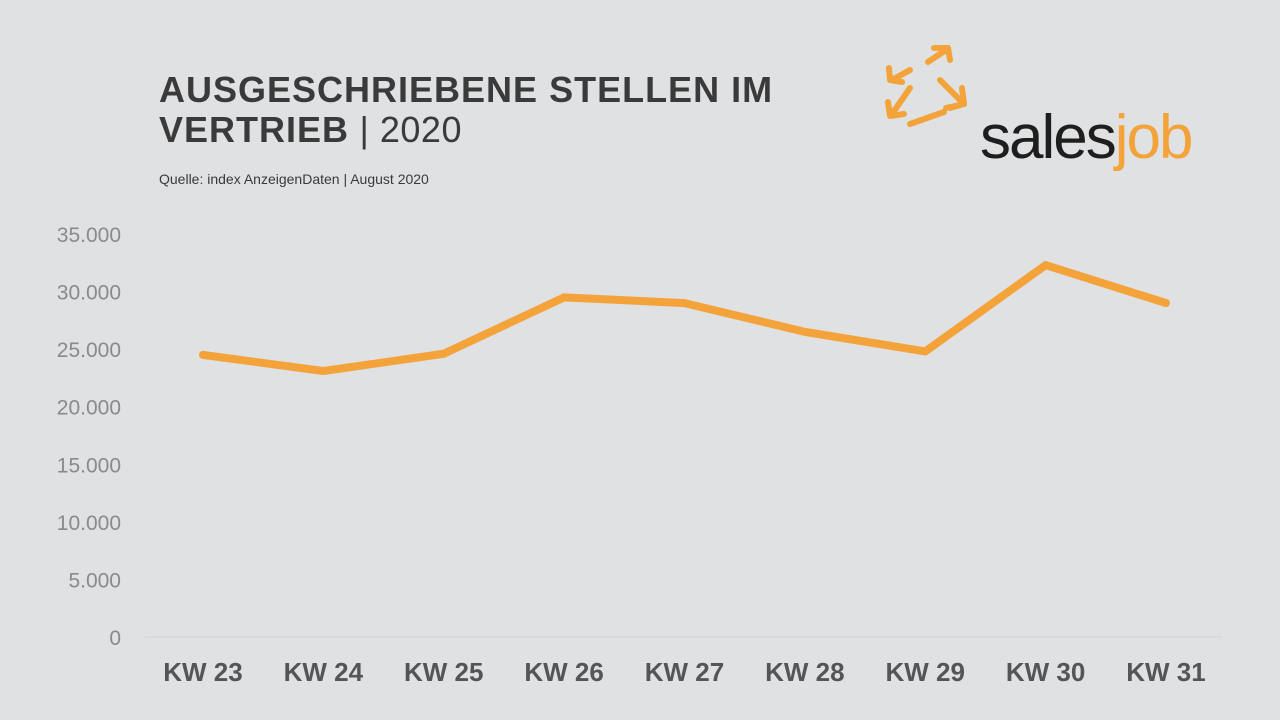  I want to click on x-tick-label: KW 31, so click(1165, 672).